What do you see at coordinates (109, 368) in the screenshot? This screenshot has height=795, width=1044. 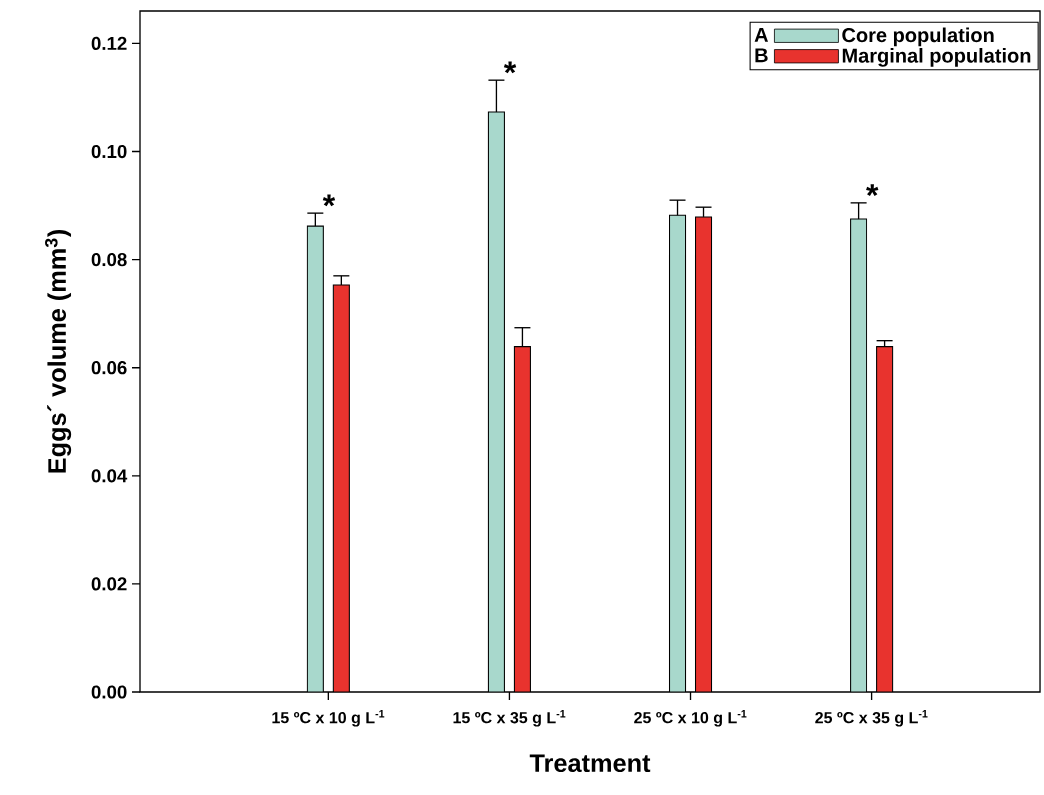 I see `y-tick-label: 0.06` at bounding box center [109, 368].